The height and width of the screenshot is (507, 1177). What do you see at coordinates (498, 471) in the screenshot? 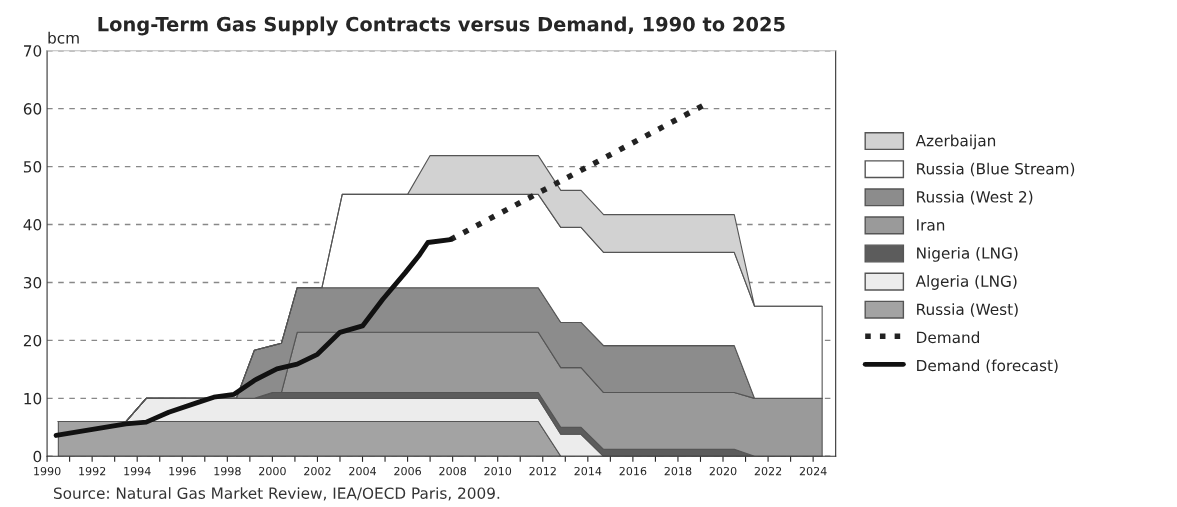
I see `x-tick-label: 2010` at bounding box center [498, 471].